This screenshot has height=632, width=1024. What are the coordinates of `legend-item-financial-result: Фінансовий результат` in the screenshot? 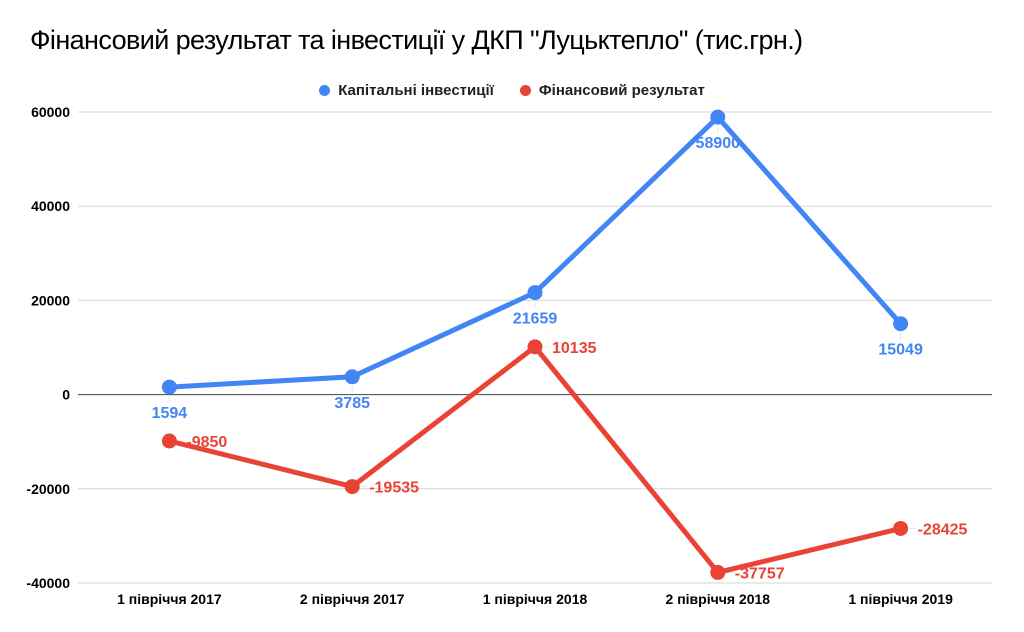 It's located at (612, 90).